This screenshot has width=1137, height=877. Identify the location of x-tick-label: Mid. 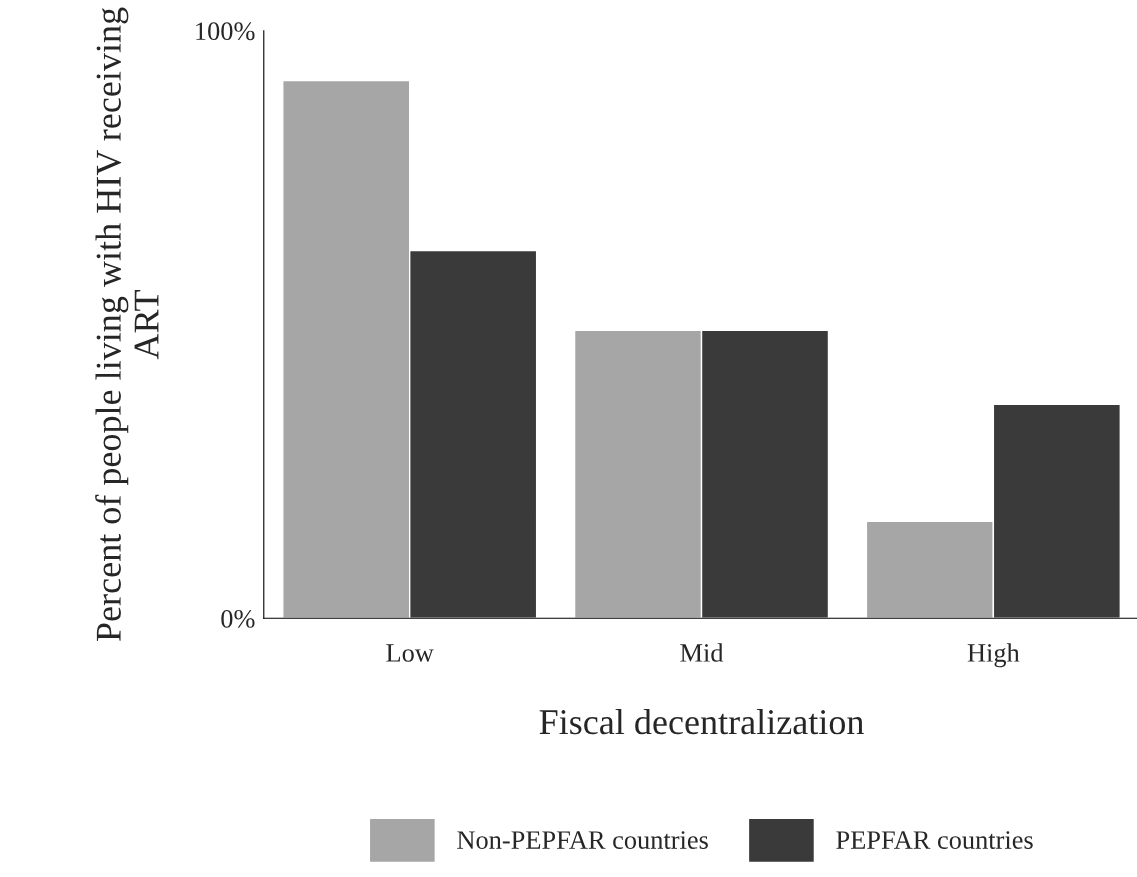
(702, 652).